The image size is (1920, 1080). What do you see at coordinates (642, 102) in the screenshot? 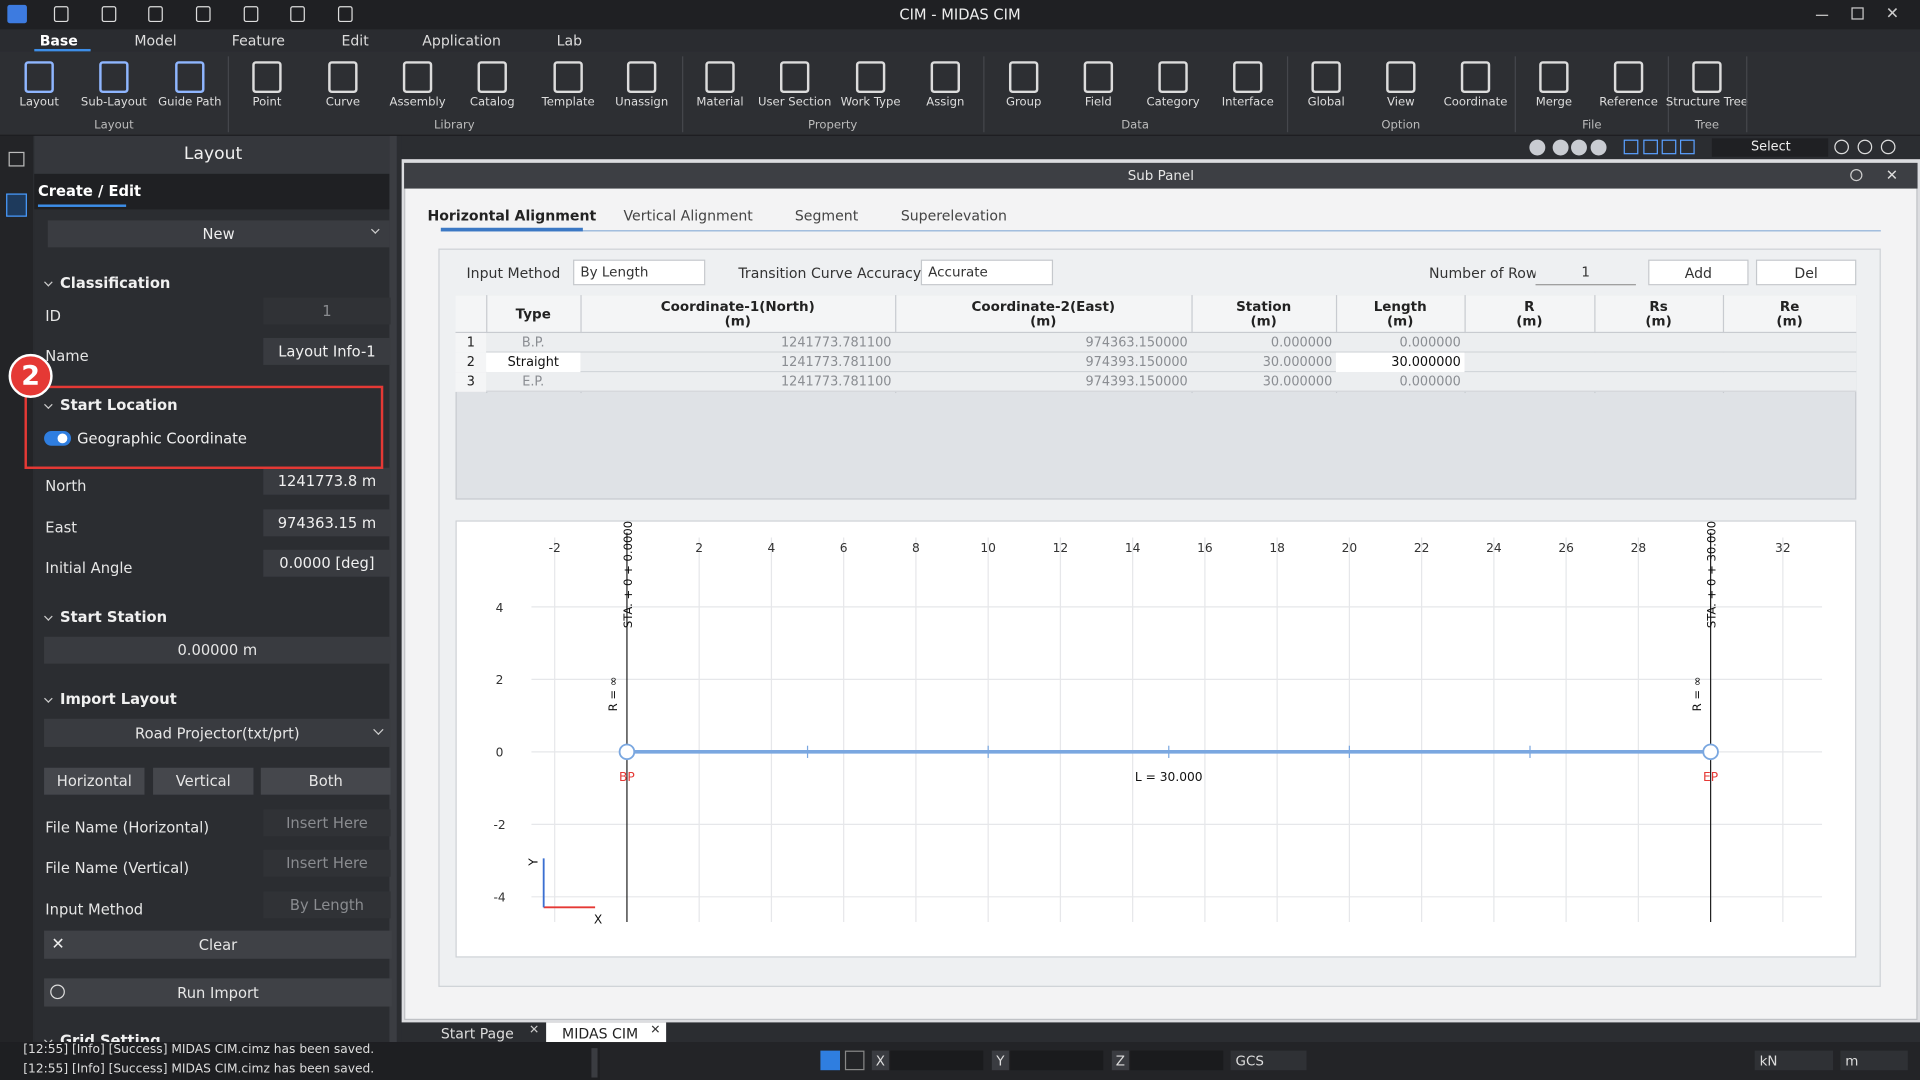
I see `ribbon-button-label: Unassign` at bounding box center [642, 102].